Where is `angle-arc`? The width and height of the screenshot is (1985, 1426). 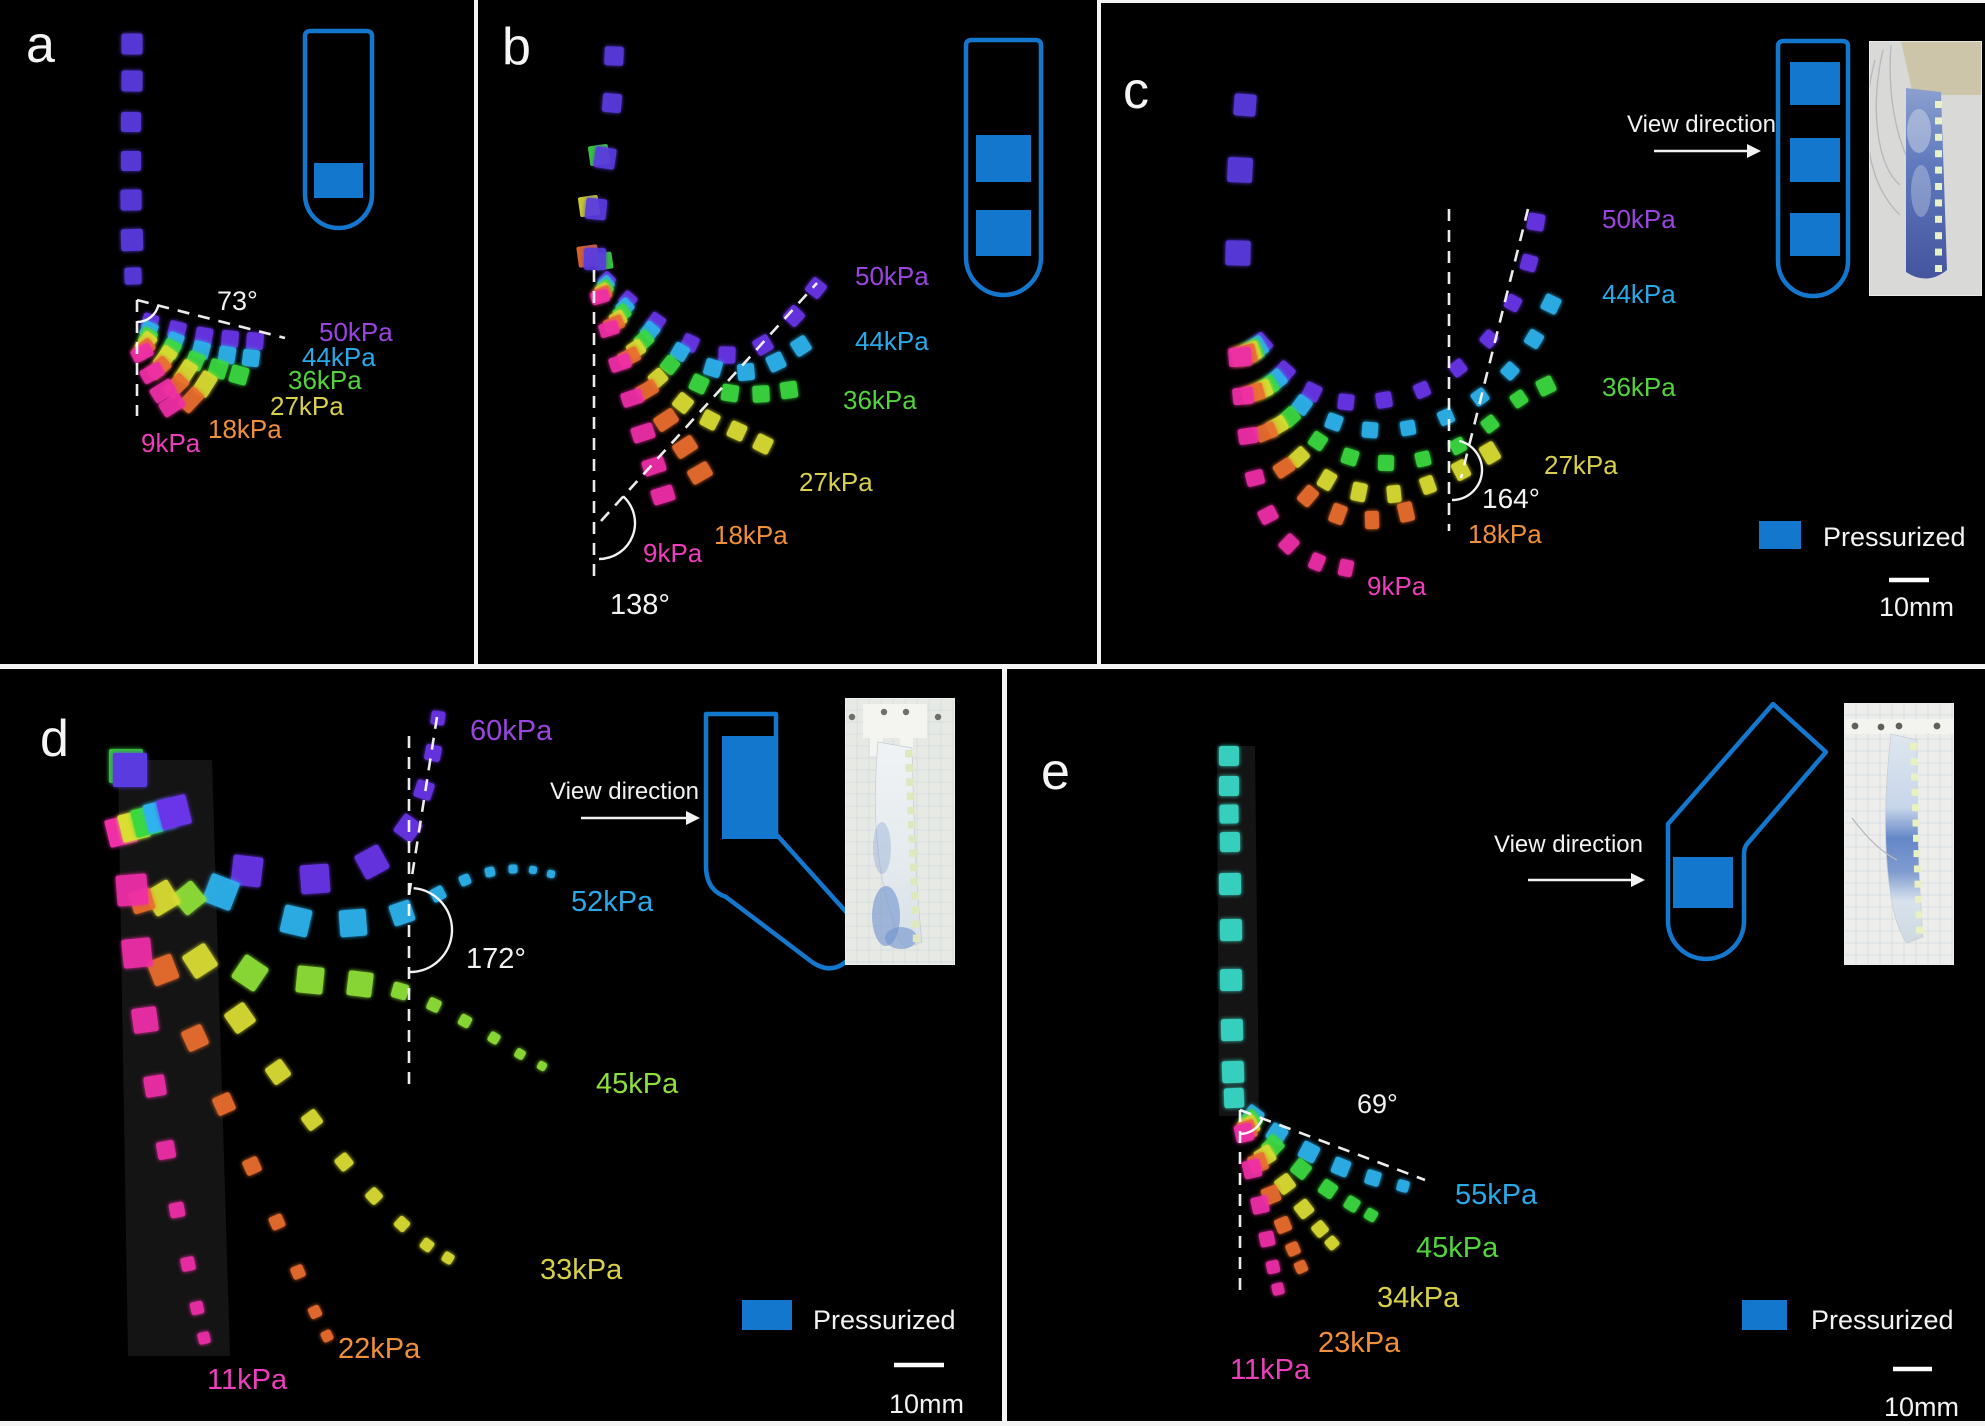 angle-arc is located at coordinates (1251, 1127).